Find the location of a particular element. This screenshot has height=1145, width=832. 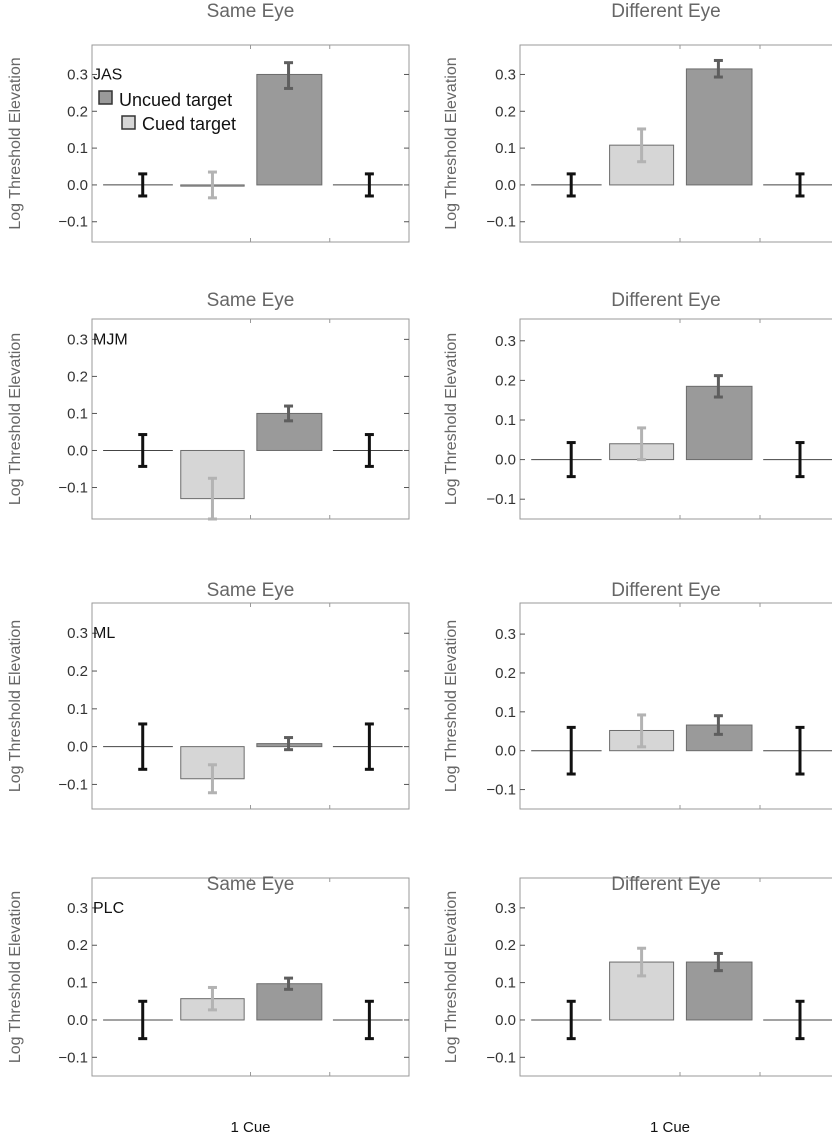

subject-label: ML is located at coordinates (104, 633).